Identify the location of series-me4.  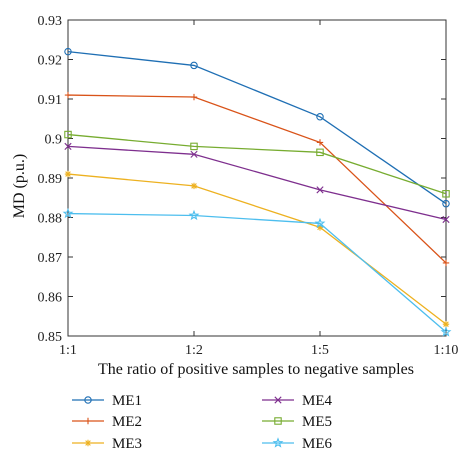
(257, 183).